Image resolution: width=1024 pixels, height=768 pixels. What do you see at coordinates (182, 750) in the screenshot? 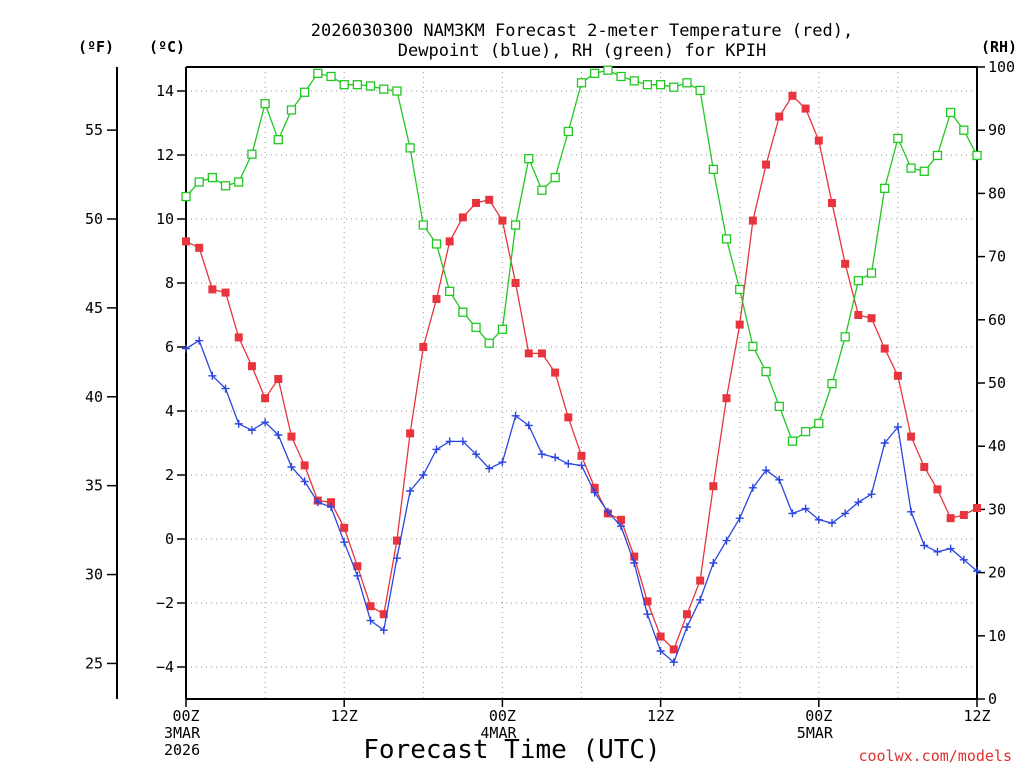
I see `x-tick-date-label: 2026` at bounding box center [182, 750].